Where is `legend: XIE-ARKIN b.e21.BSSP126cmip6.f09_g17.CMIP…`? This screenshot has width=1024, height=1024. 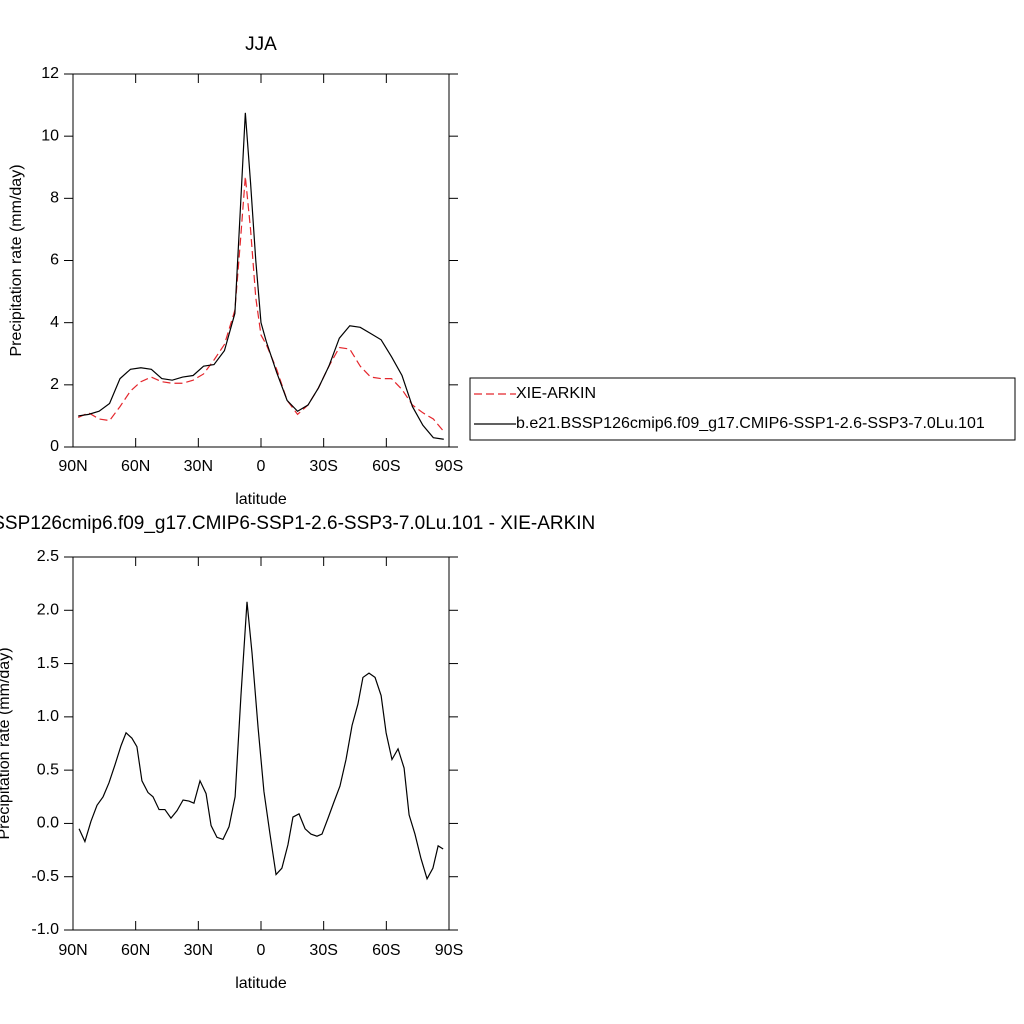
legend: XIE-ARKIN b.e21.BSSP126cmip6.f09_g17.CMIP… is located at coordinates (742, 409).